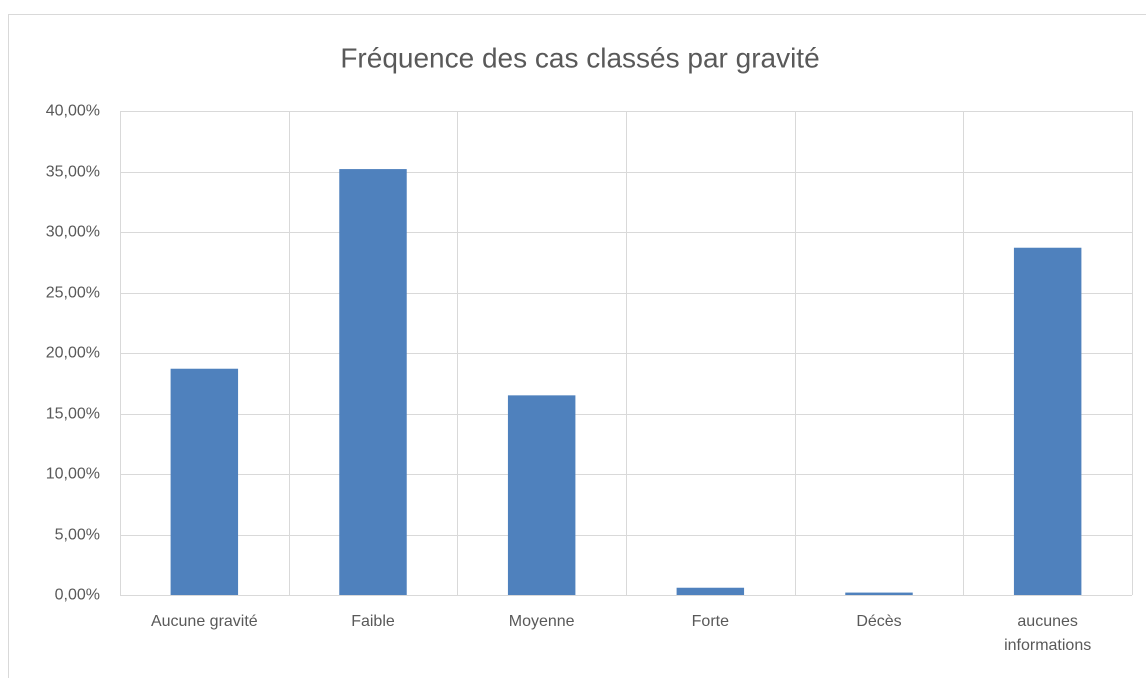 This screenshot has height=678, width=1146. What do you see at coordinates (73, 293) in the screenshot?
I see `y-tick-label: 25,00%` at bounding box center [73, 293].